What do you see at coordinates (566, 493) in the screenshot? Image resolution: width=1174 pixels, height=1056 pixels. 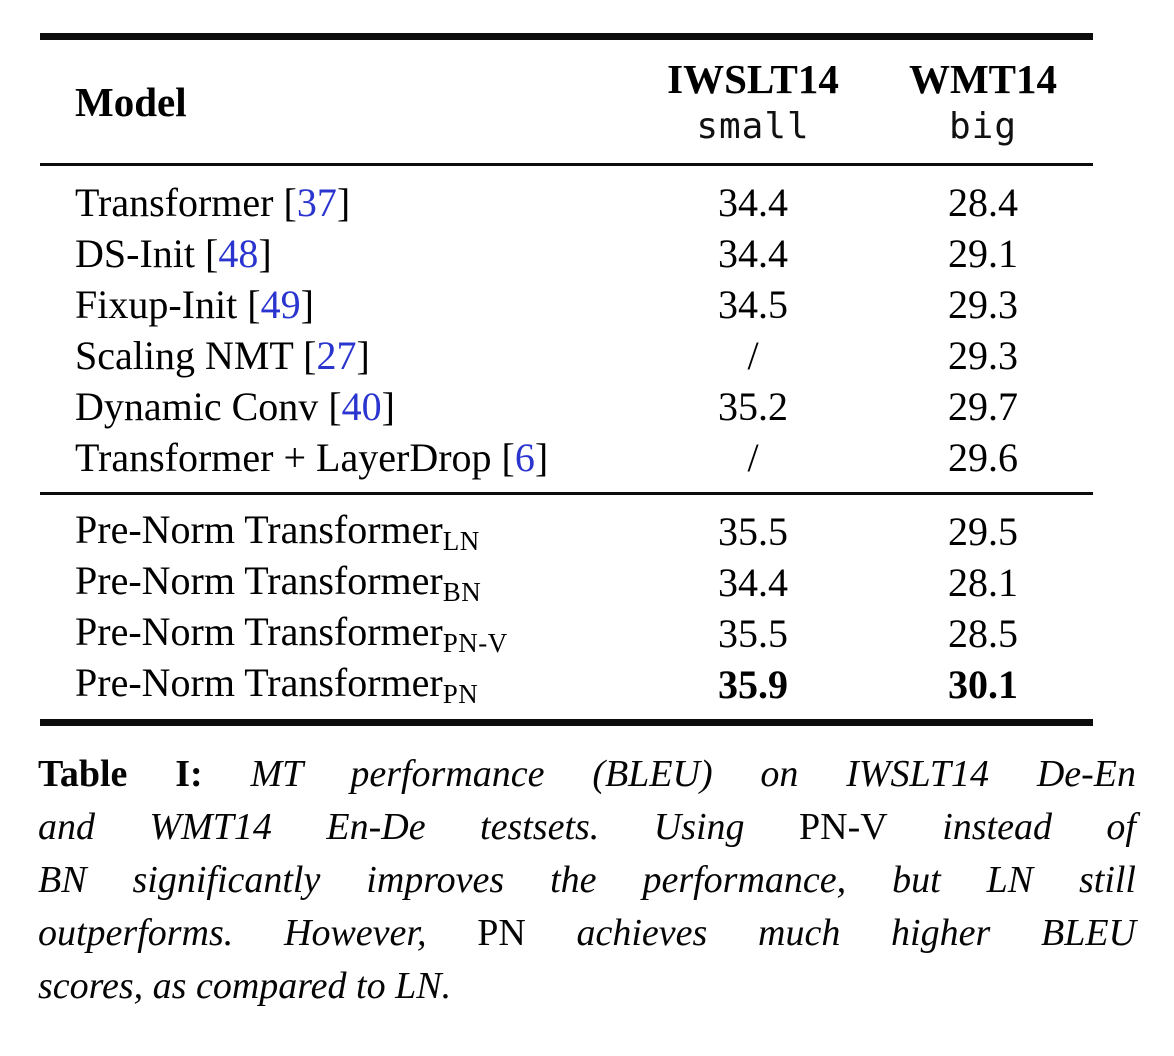 I see `table-rule-mid` at bounding box center [566, 493].